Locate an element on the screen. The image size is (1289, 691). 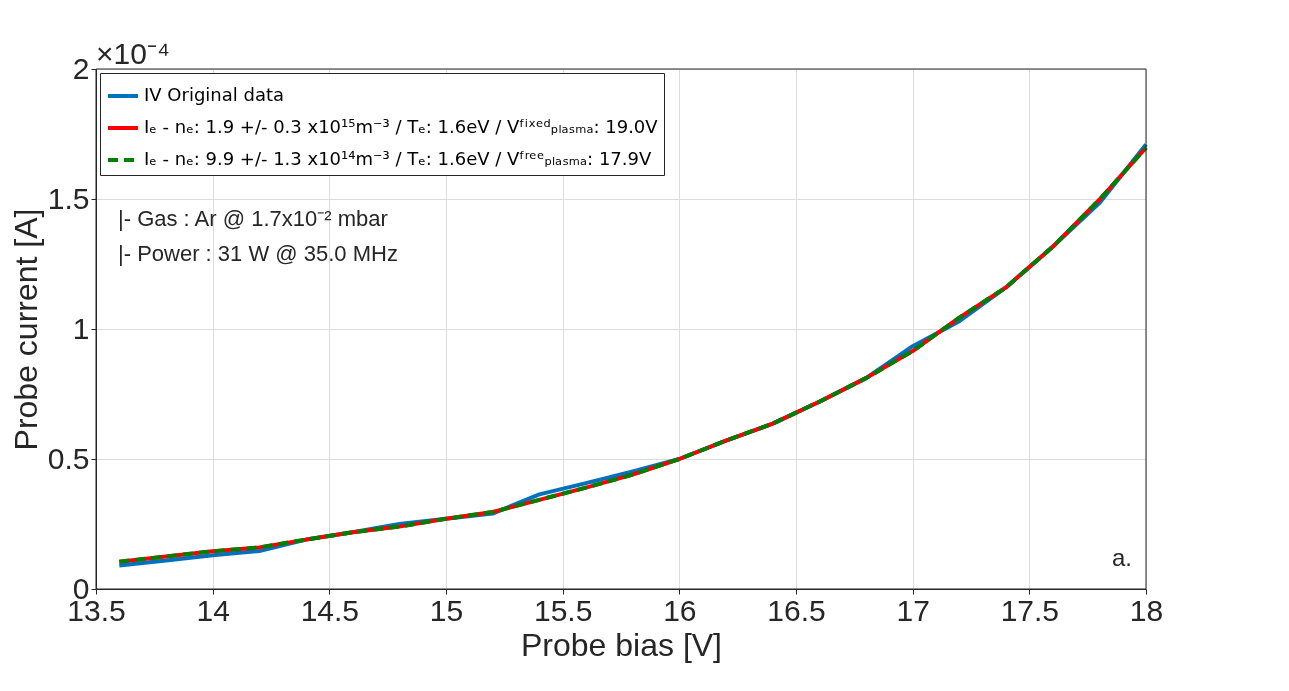
annotation: |- Gas : Ar @ 1.7x10⁻² mbar is located at coordinates (253, 218).